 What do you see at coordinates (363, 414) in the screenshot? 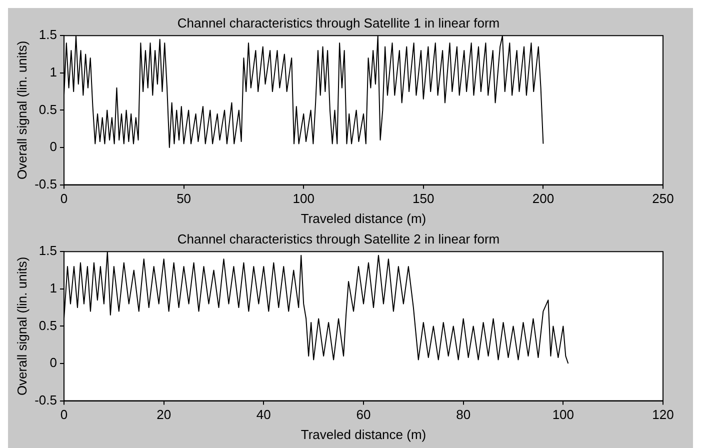
I see `x-tick-label: 60` at bounding box center [363, 414].